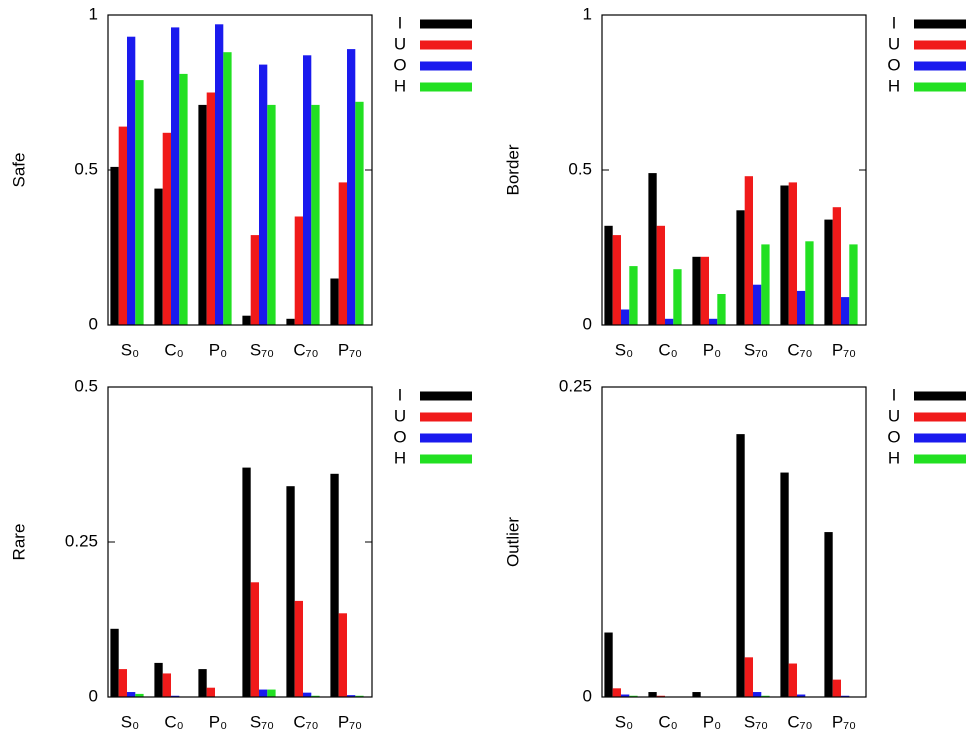  Describe the element at coordinates (587, 323) in the screenshot. I see `y-tick-label: 0` at that location.